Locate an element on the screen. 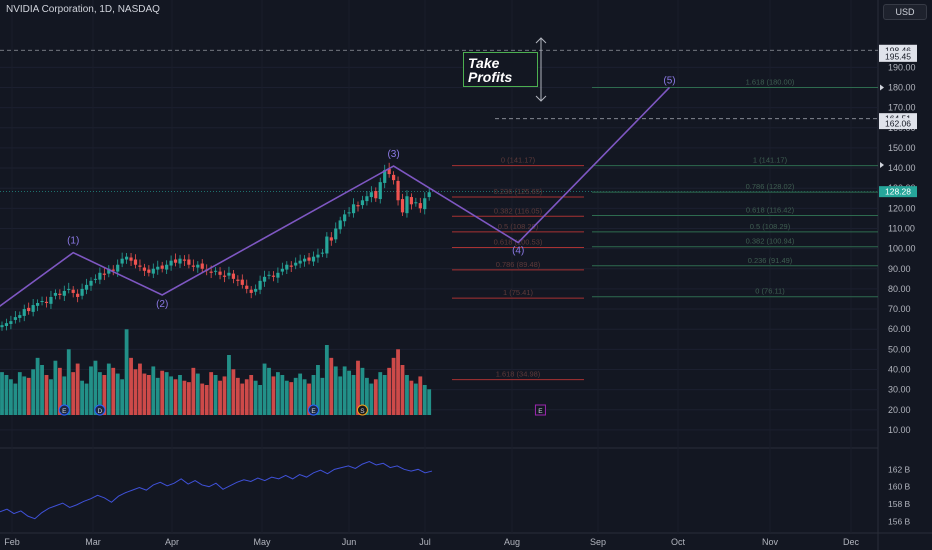 The width and height of the screenshot is (932, 550). take-profits-box: Take Profits is located at coordinates (500, 69).